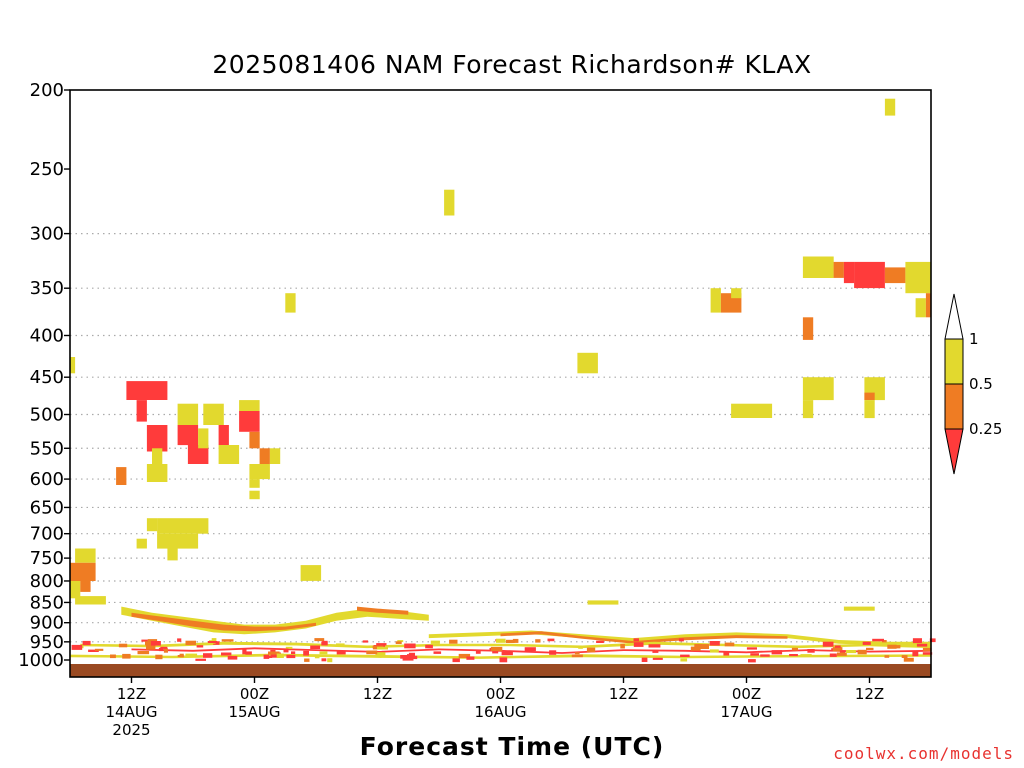 The height and width of the screenshot is (768, 1024). What do you see at coordinates (974, 339) in the screenshot?
I see `colorbar-label-0: 1` at bounding box center [974, 339].